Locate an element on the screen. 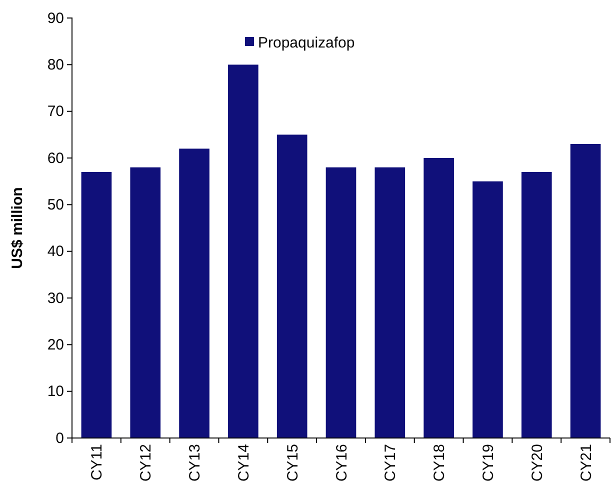 The height and width of the screenshot is (503, 614). x-tick-label: CY12 is located at coordinates (146, 463).